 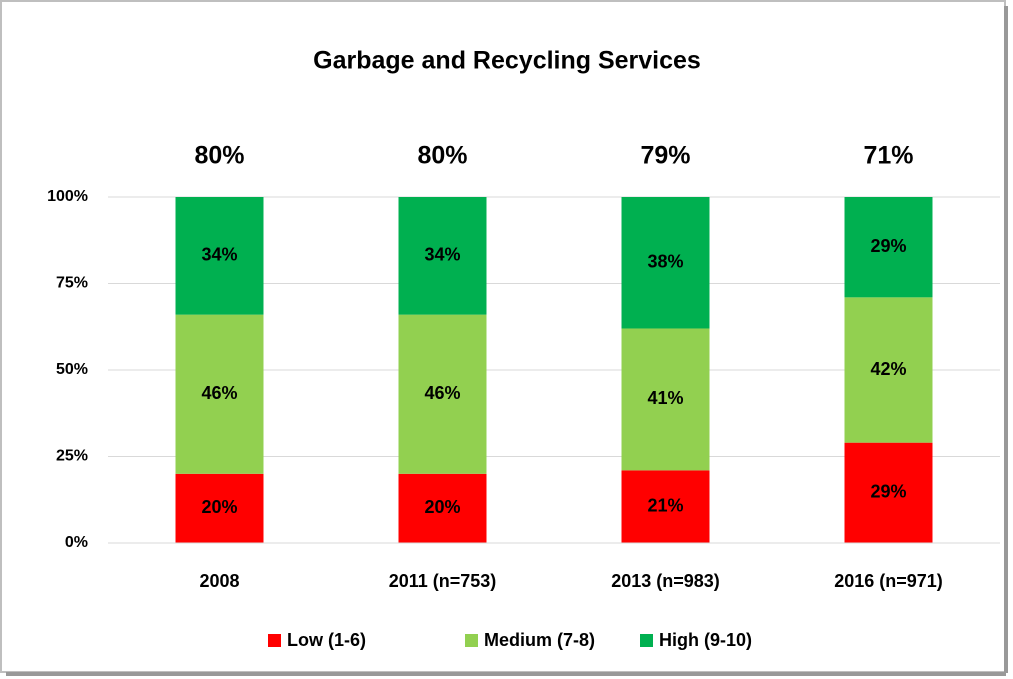 What do you see at coordinates (72, 456) in the screenshot?
I see `y-tick-label: 25%` at bounding box center [72, 456].